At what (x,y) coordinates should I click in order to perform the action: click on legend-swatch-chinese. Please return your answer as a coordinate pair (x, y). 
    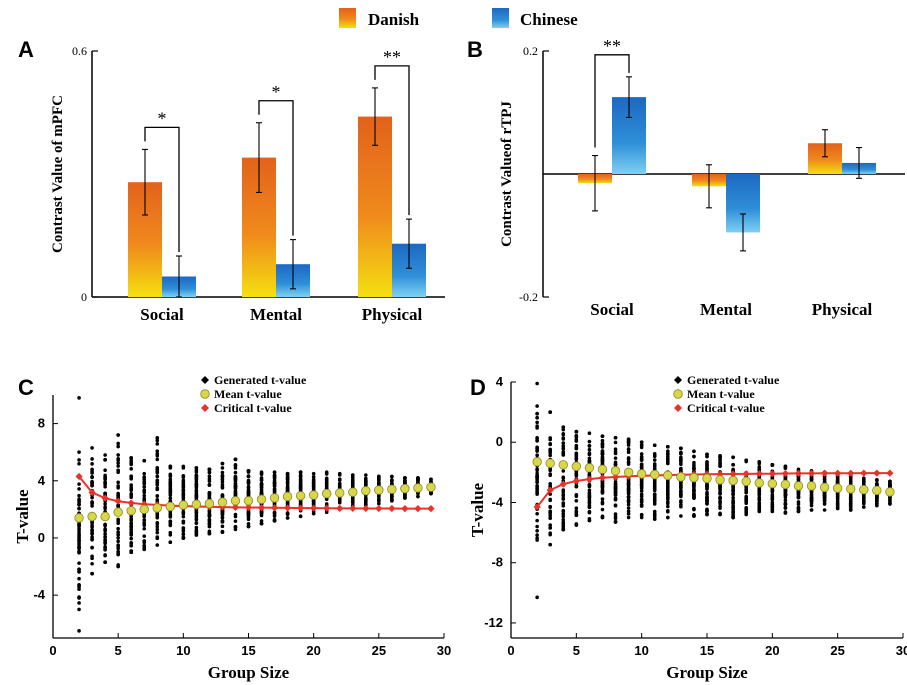
    Looking at the image, I should click on (500, 18).